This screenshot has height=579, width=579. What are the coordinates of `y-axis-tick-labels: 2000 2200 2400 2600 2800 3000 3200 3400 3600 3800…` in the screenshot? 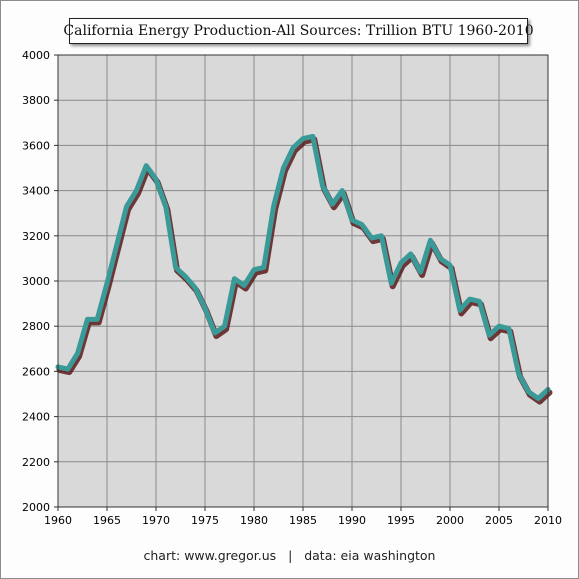 It's located at (36, 281).